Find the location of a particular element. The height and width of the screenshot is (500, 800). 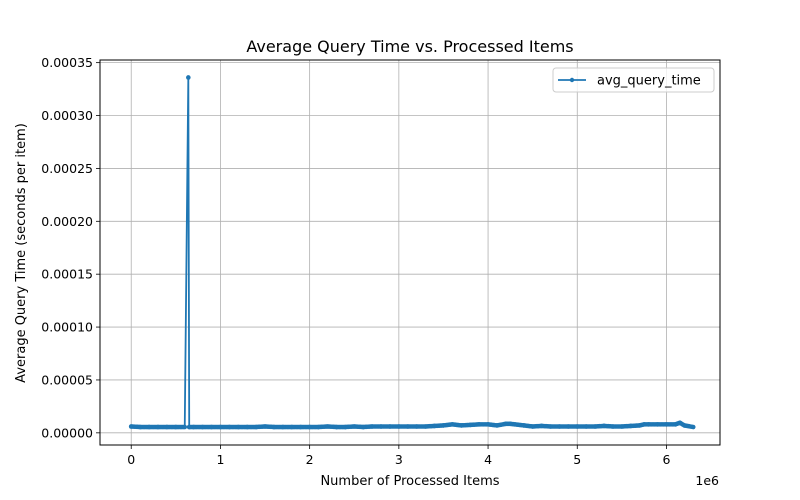

y-tick-label: 0.00035 is located at coordinates (67, 62).